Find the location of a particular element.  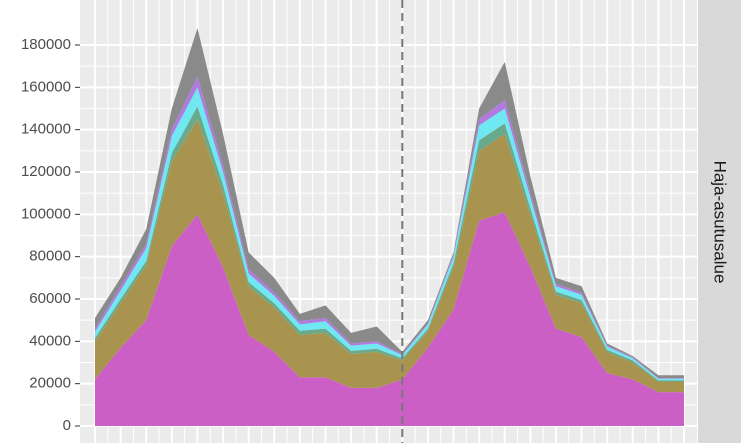

y-tick-label: 20000 is located at coordinates (50, 383).